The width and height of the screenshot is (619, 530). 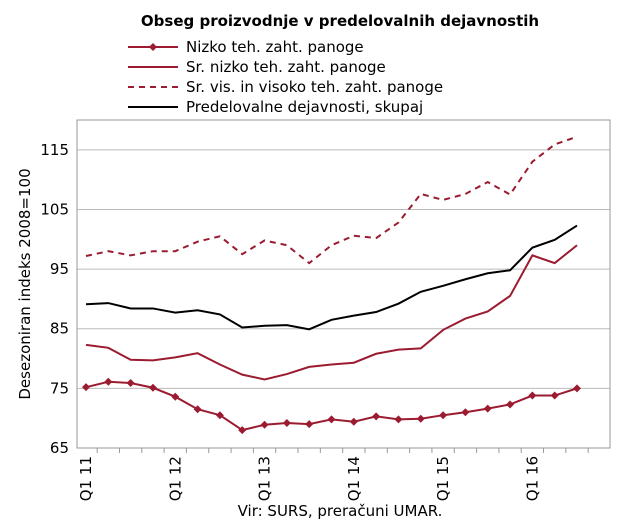 What do you see at coordinates (25, 283) in the screenshot?
I see `y-axis-label: Desezoniran indeks 2008=100` at bounding box center [25, 283].